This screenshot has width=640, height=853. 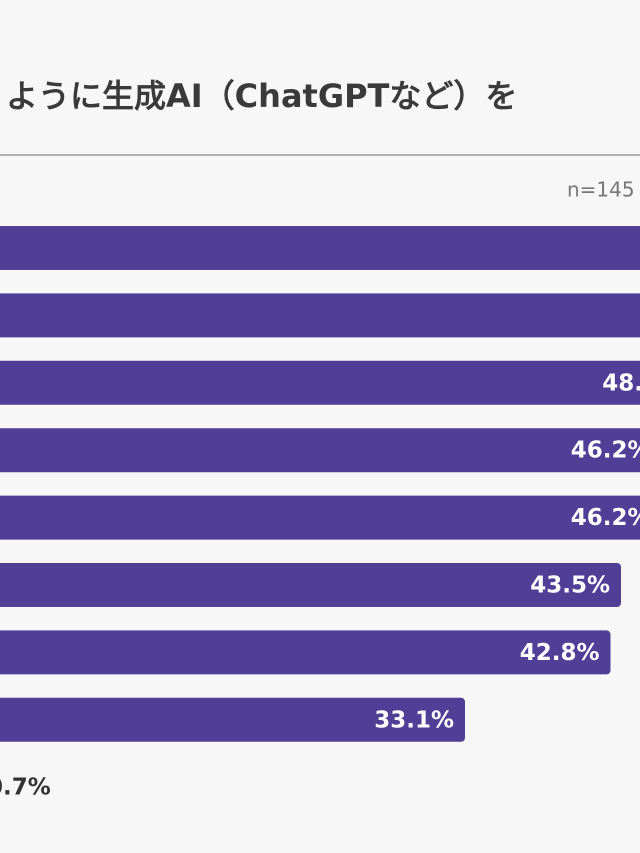 What do you see at coordinates (25, 788) in the screenshot?
I see `value-label: 0.7%` at bounding box center [25, 788].